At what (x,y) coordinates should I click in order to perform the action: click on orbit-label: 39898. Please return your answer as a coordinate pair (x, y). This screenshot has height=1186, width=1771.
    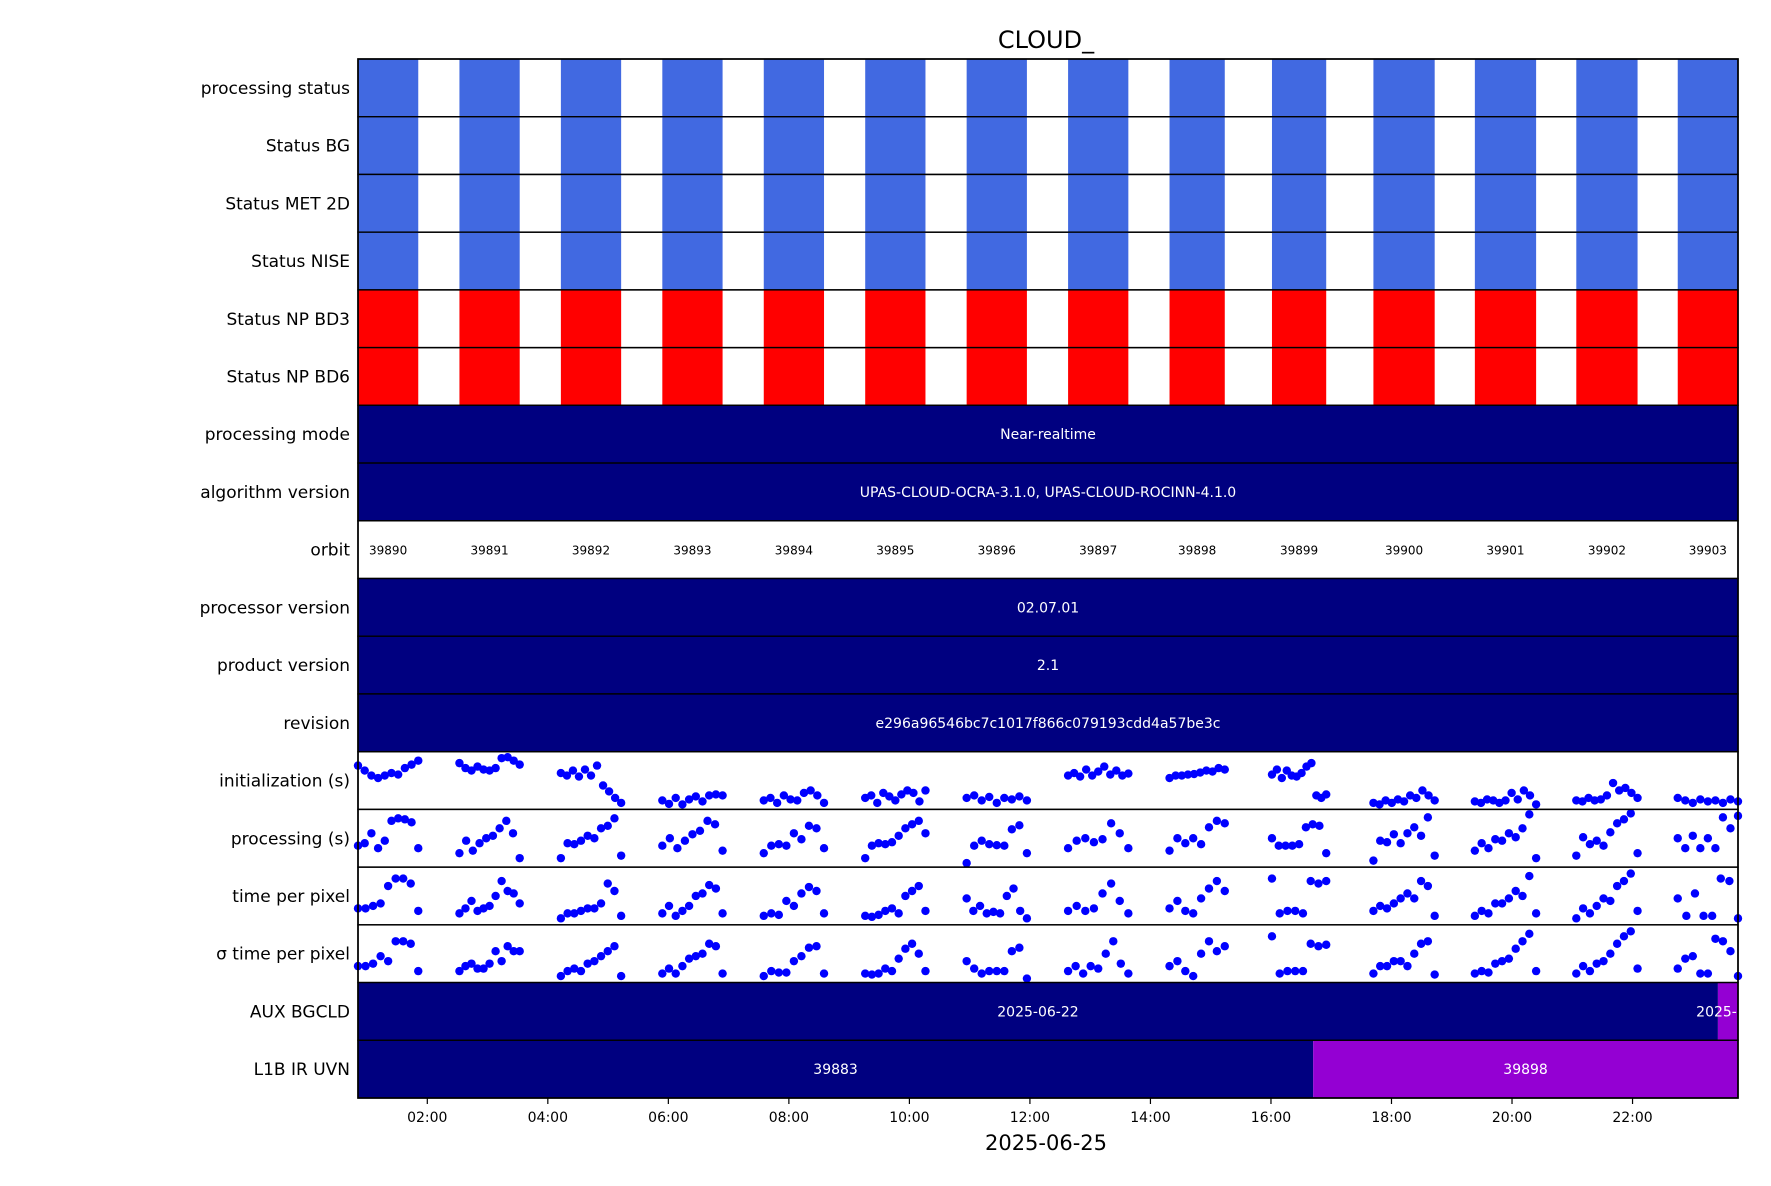
    Looking at the image, I should click on (1197, 551).